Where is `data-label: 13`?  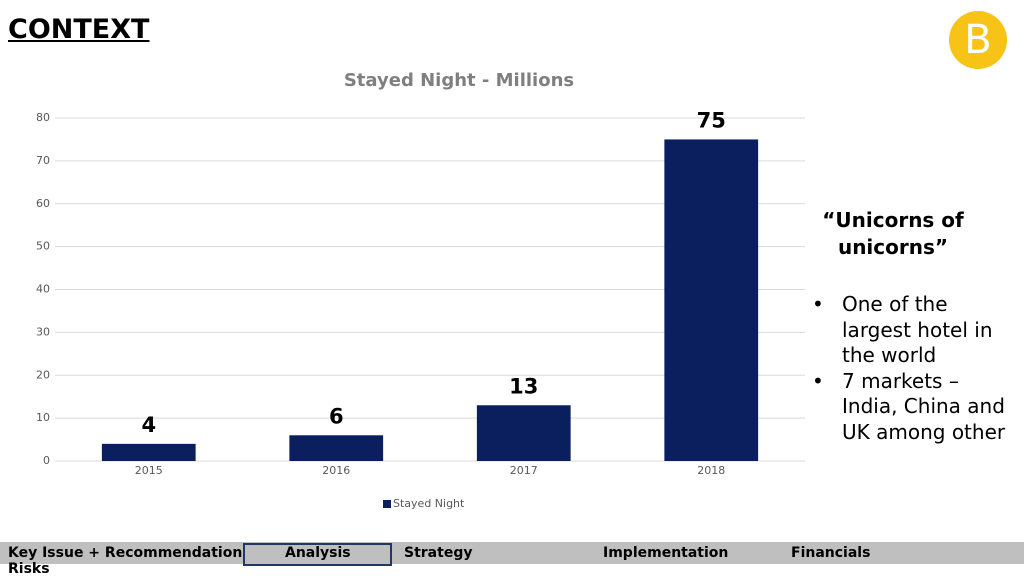
data-label: 13 is located at coordinates (523, 386).